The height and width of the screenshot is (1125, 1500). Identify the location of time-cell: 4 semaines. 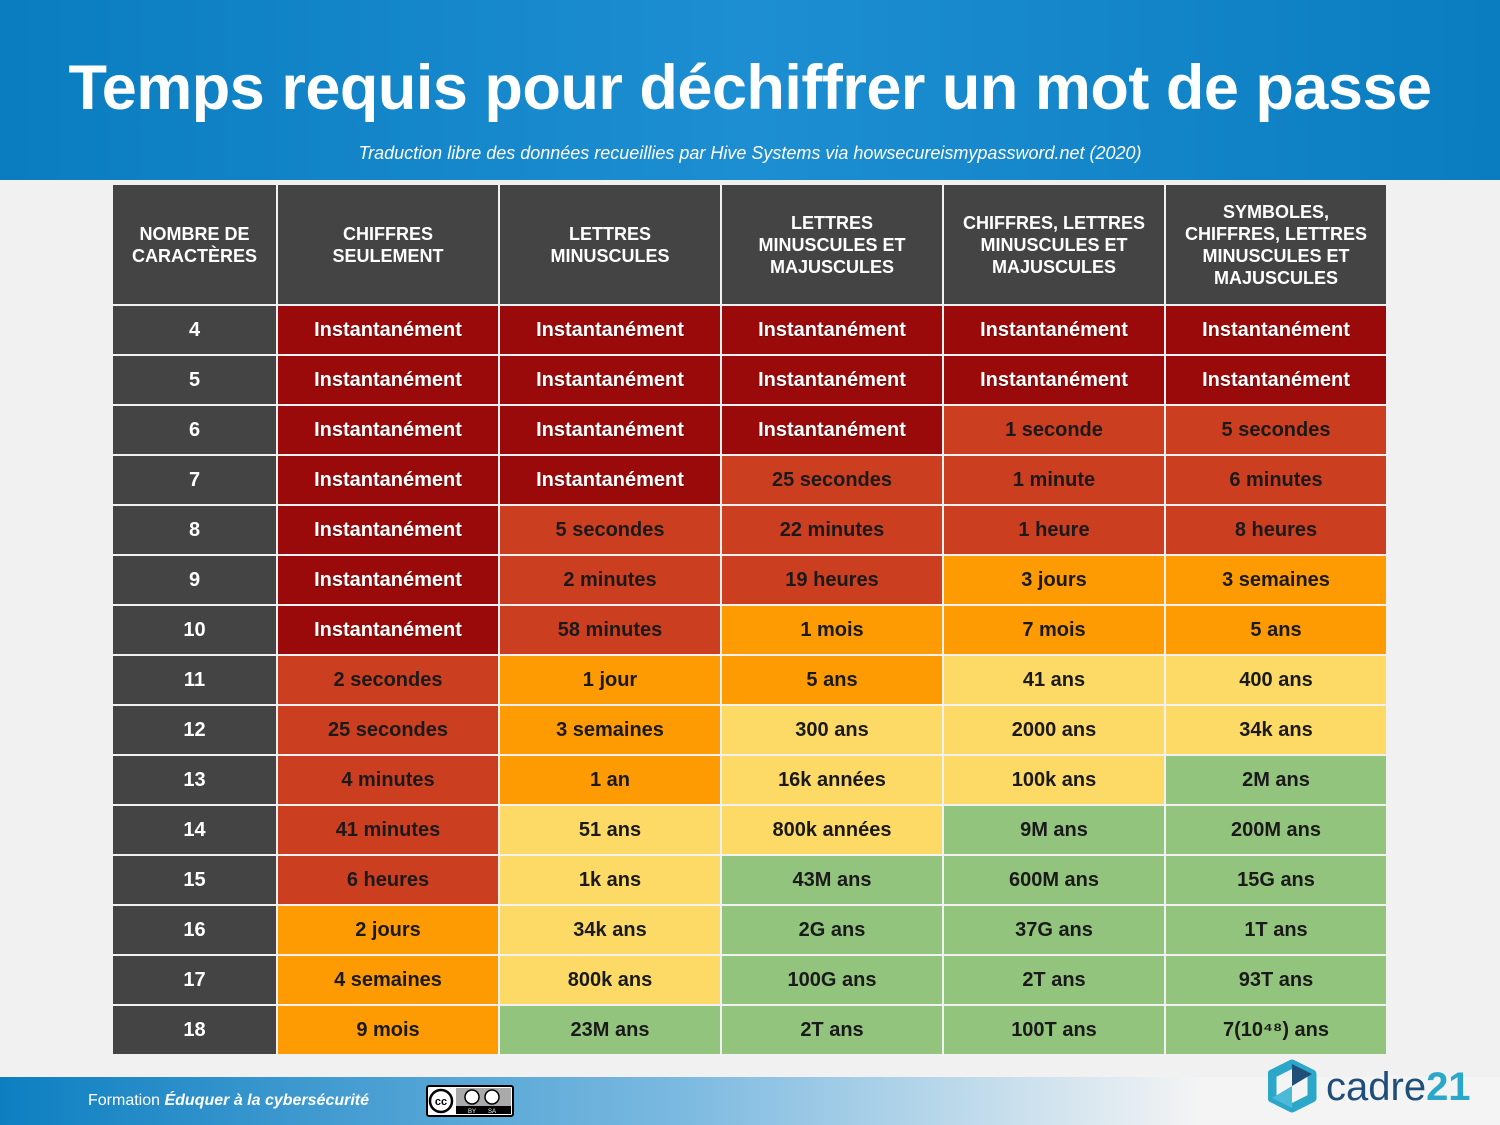
(388, 980).